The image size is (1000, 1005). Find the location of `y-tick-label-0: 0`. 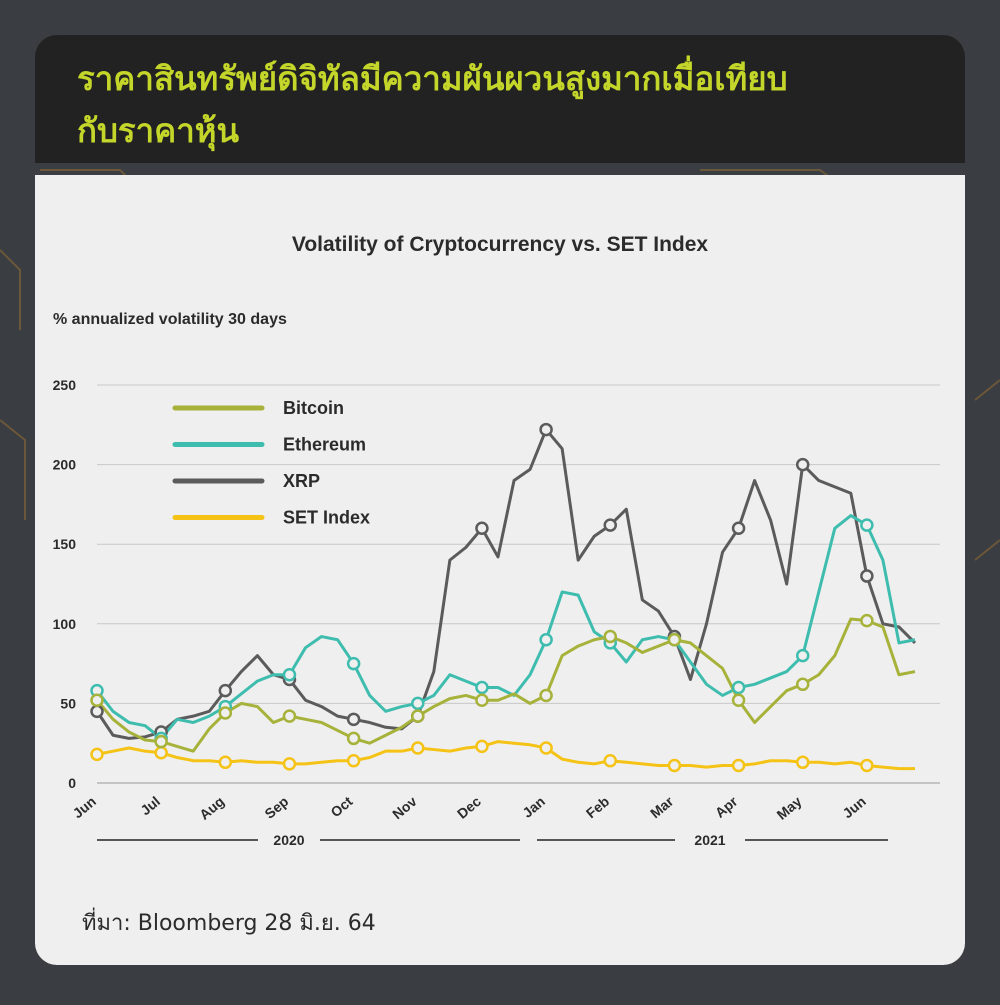

y-tick-label-0: 0 is located at coordinates (72, 783).